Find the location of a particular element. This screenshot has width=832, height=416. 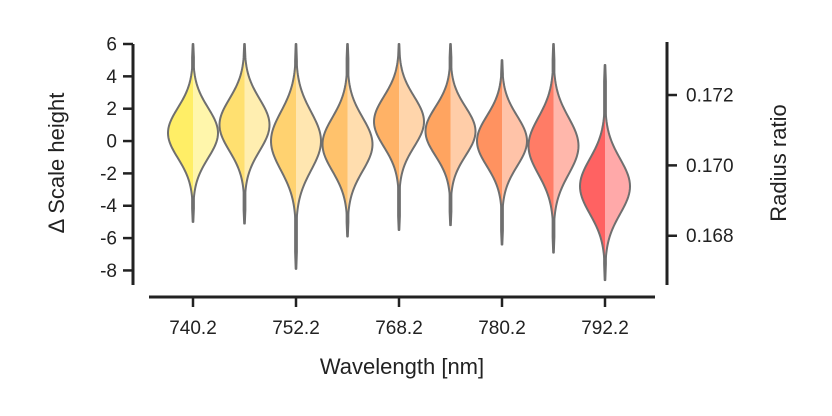

violin-6-right-half is located at coordinates (463, 135).